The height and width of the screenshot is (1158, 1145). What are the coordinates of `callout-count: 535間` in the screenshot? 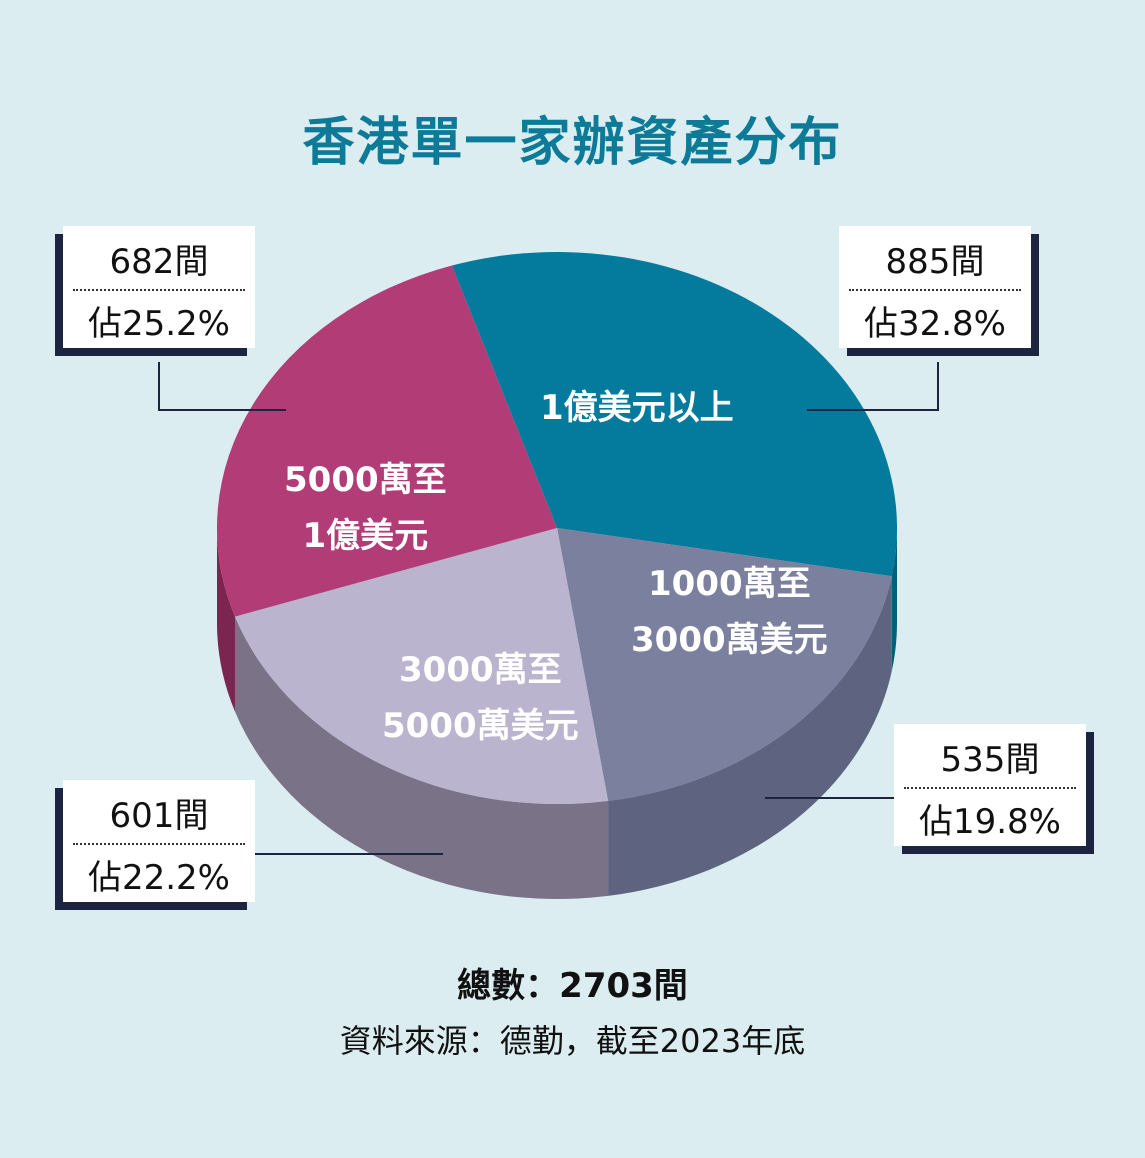 It's located at (990, 760).